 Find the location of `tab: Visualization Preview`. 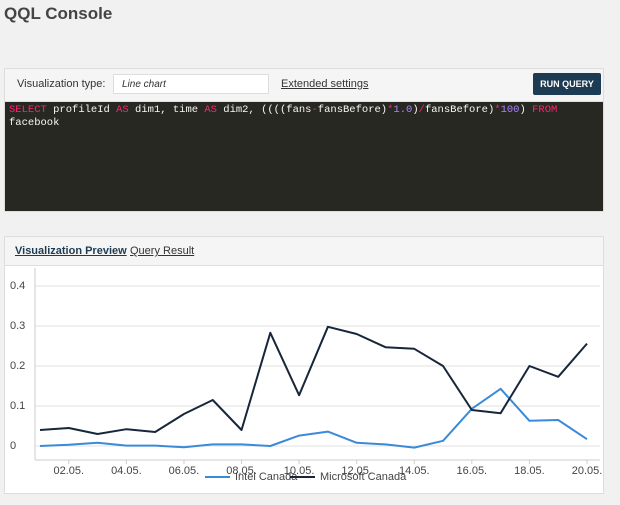

tab: Visualization Preview is located at coordinates (71, 251).